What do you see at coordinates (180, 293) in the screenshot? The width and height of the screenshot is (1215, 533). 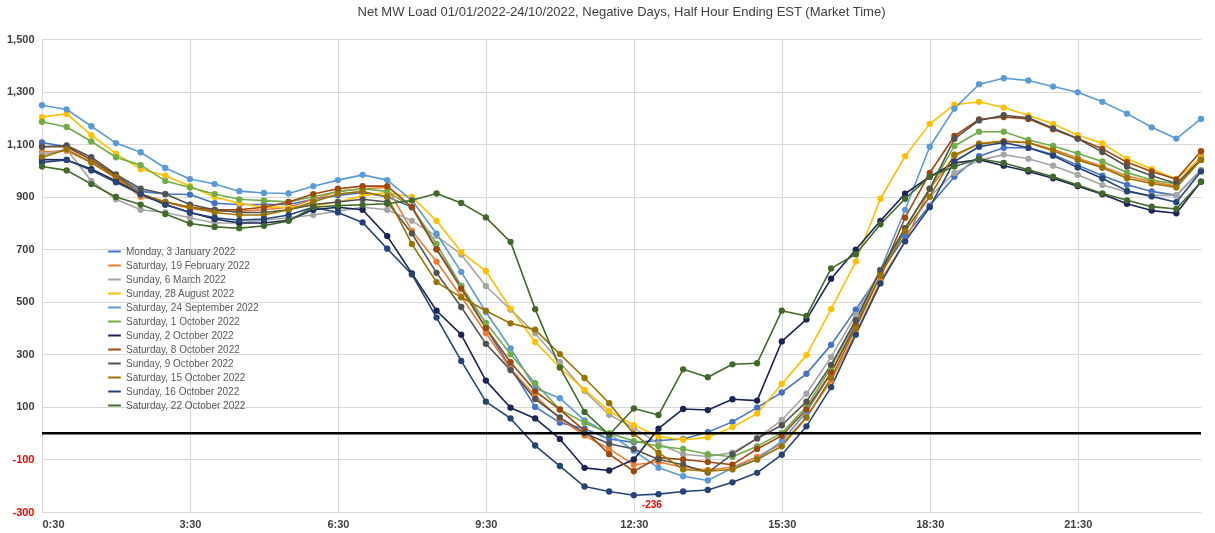 I see `legend-label: Sunday, 28 August 2022` at bounding box center [180, 293].